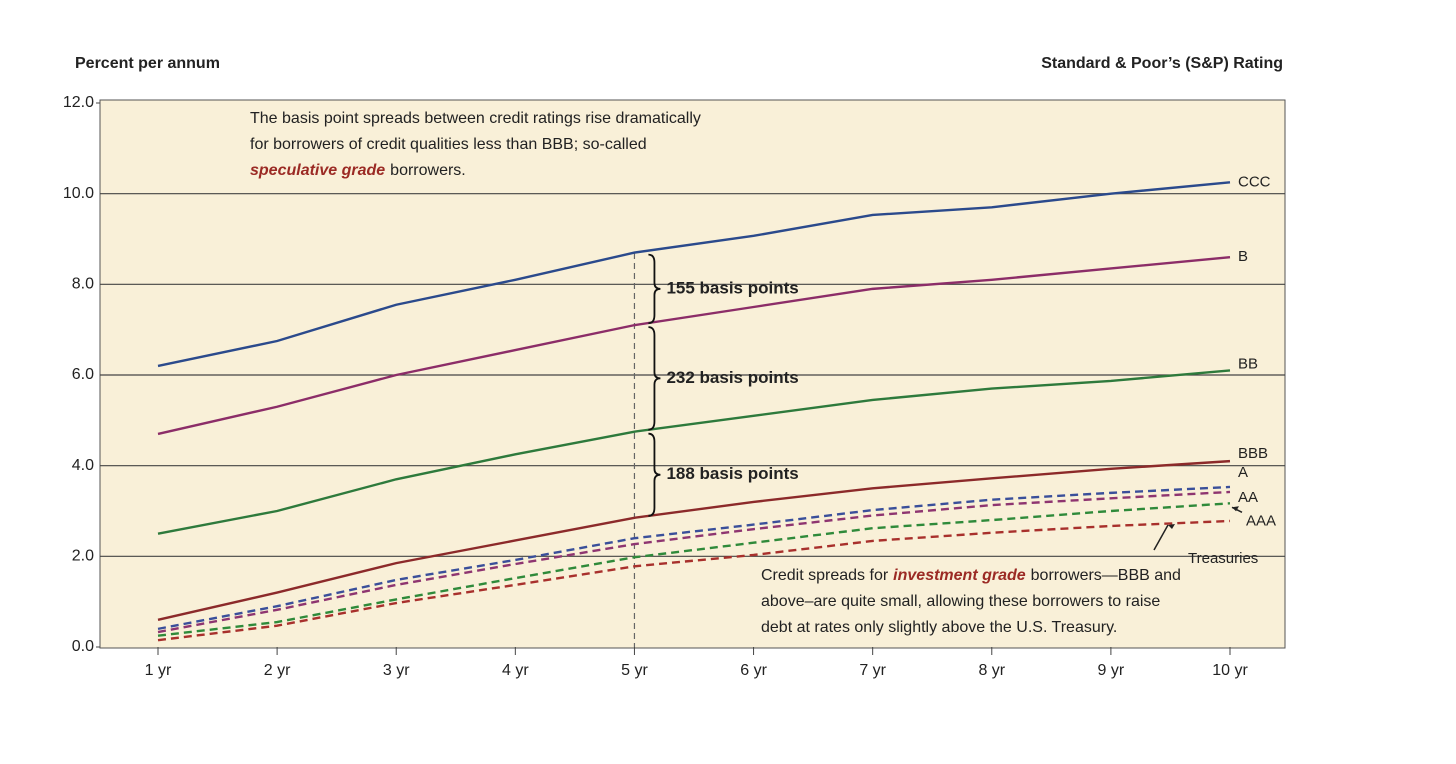 The image size is (1456, 764). I want to click on y-tick-label: 4.0, so click(83, 465).